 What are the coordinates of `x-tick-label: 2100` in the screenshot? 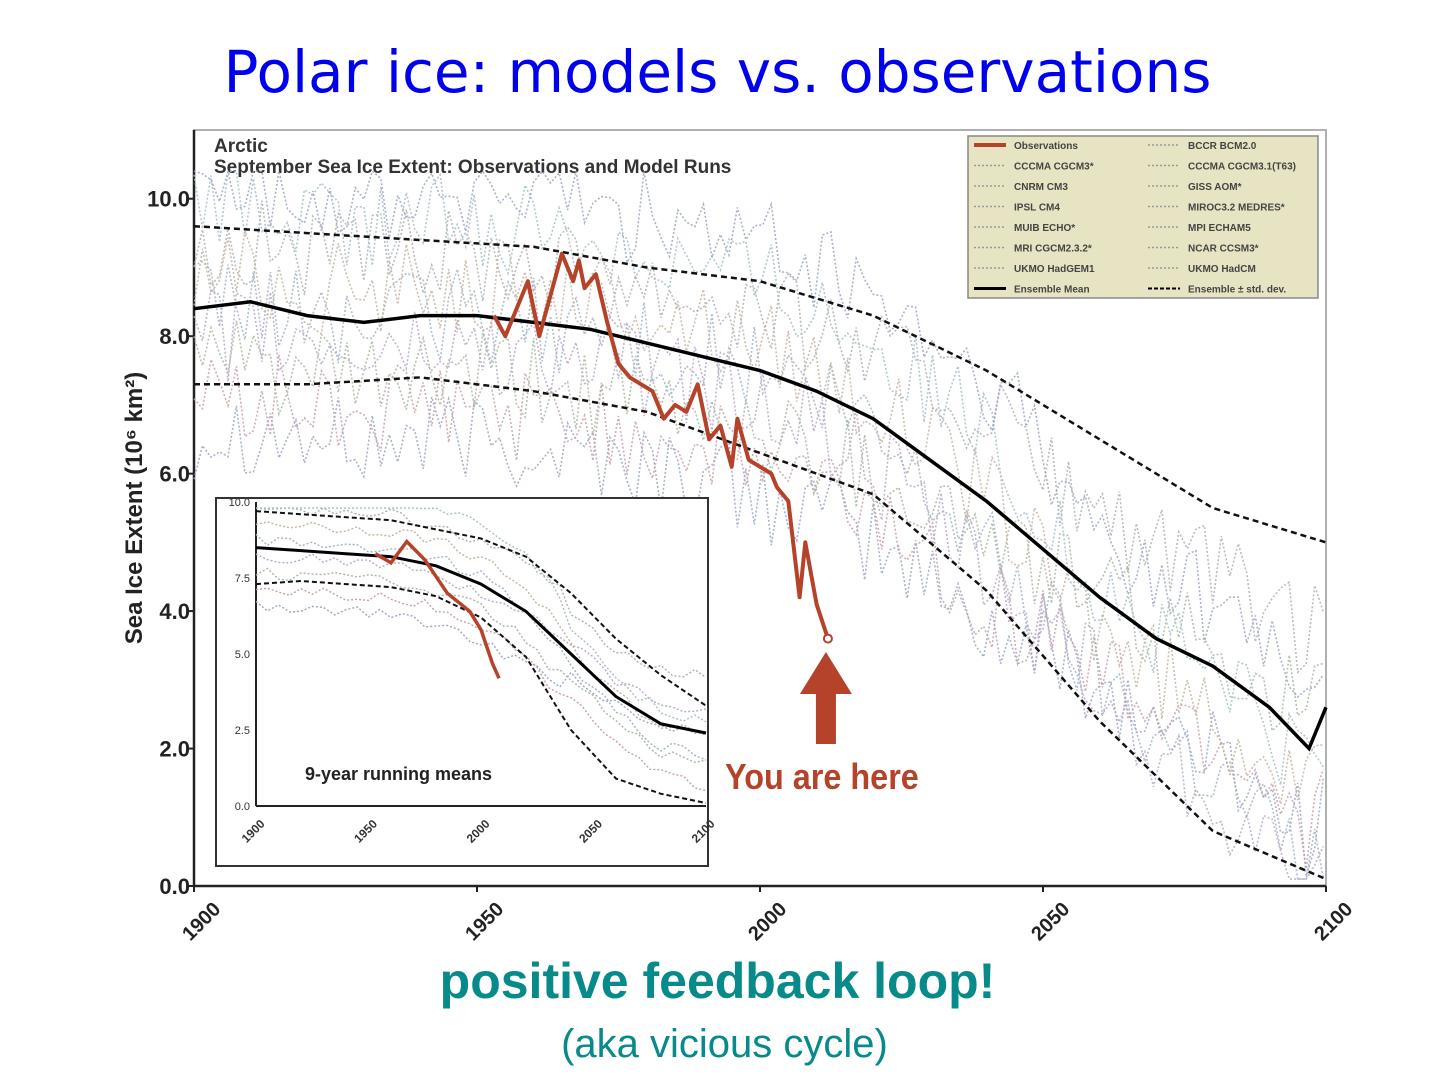 It's located at (1333, 921).